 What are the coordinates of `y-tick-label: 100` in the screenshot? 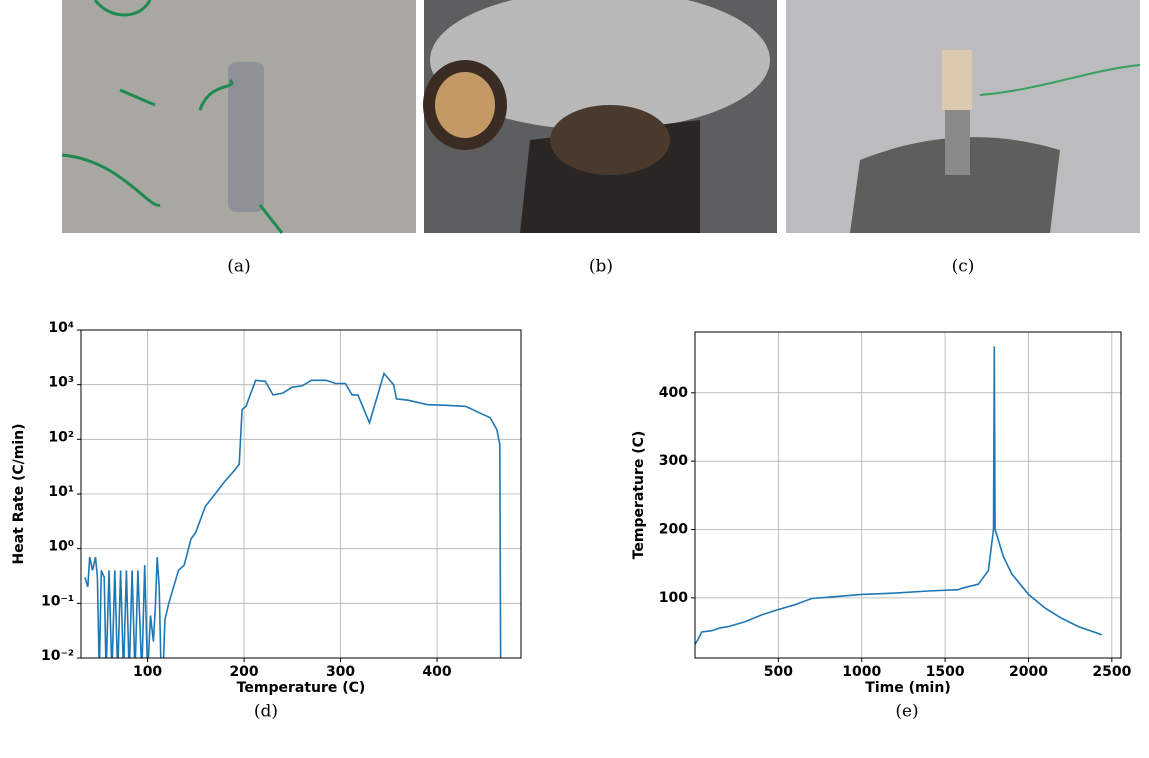 It's located at (673, 598).